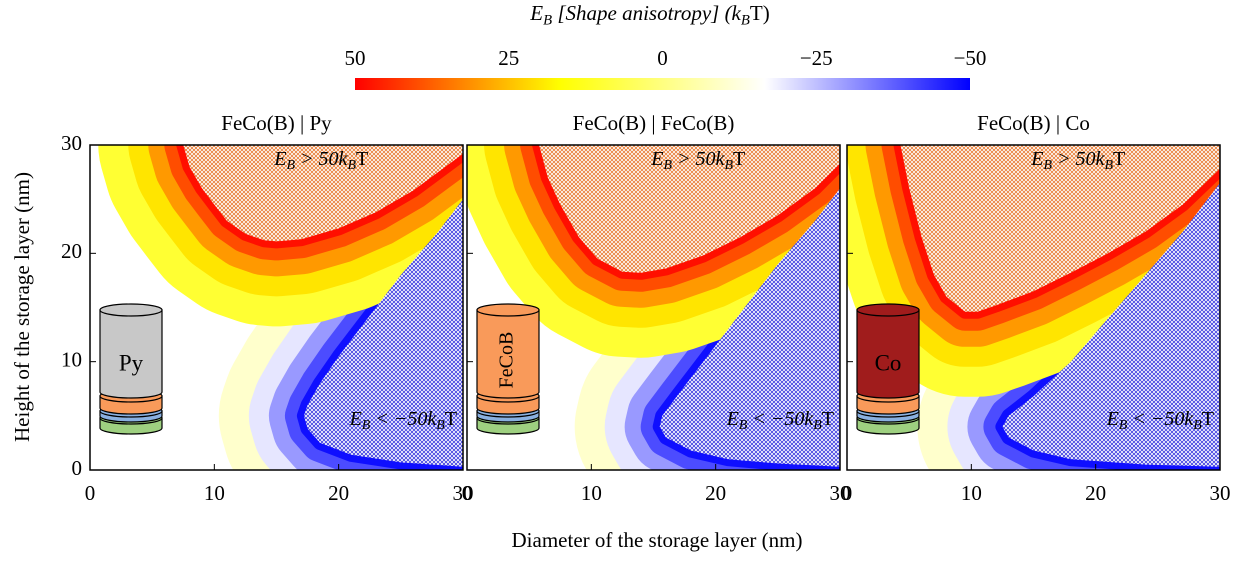  What do you see at coordinates (77, 468) in the screenshot?
I see `y-tick-label: 0` at bounding box center [77, 468].